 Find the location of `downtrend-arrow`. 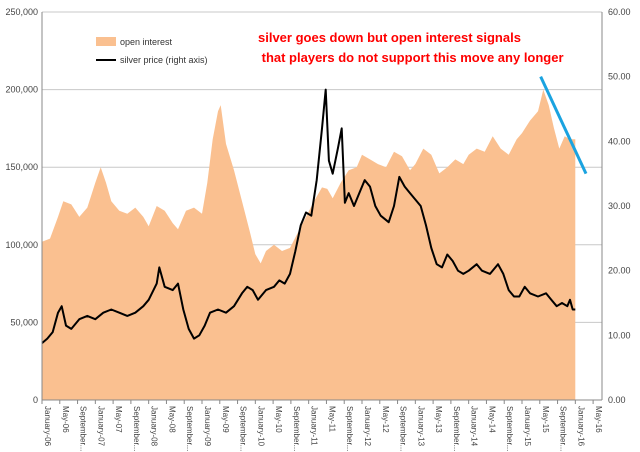

downtrend-arrow is located at coordinates (563, 125).